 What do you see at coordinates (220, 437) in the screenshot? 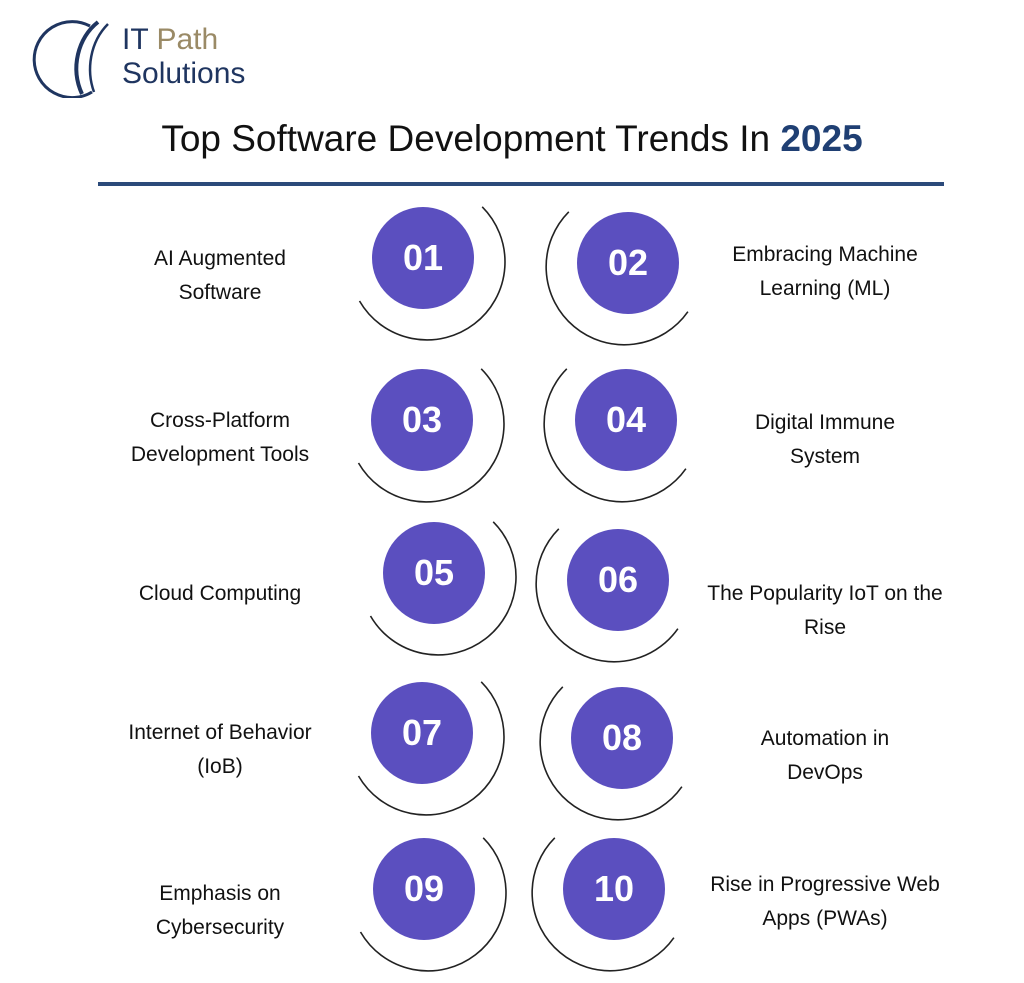
I see `trend-label: Cross-Platform Development Tools` at bounding box center [220, 437].